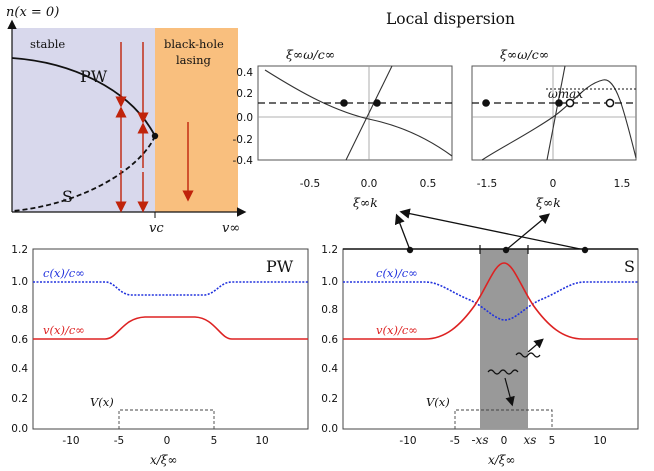  What do you see at coordinates (310, 184) in the screenshot?
I see `disp-left-xtick: -0.5` at bounding box center [310, 184].